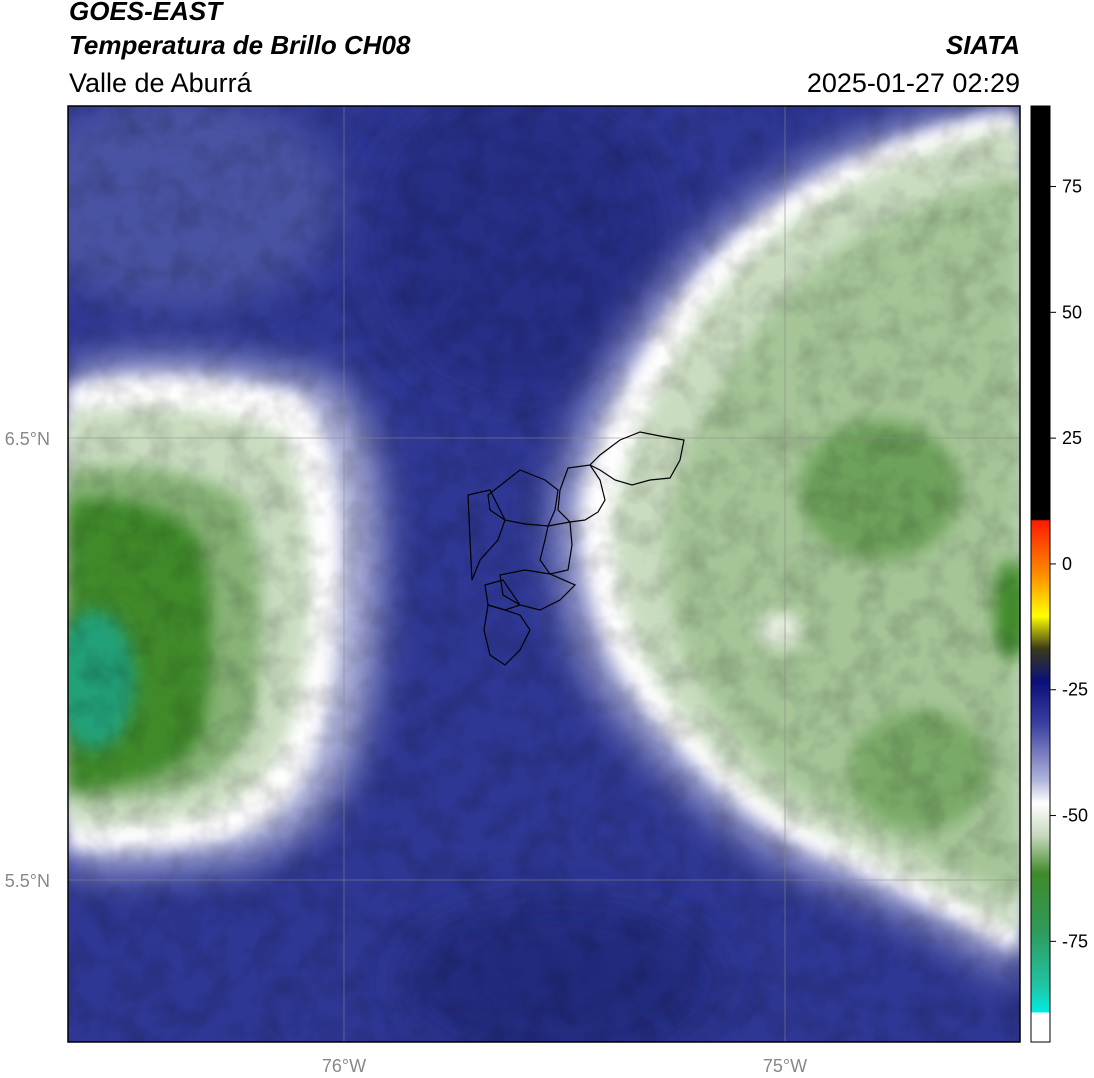  I want to click on product-title: Temperatura de Brillo CH08, so click(240, 45).